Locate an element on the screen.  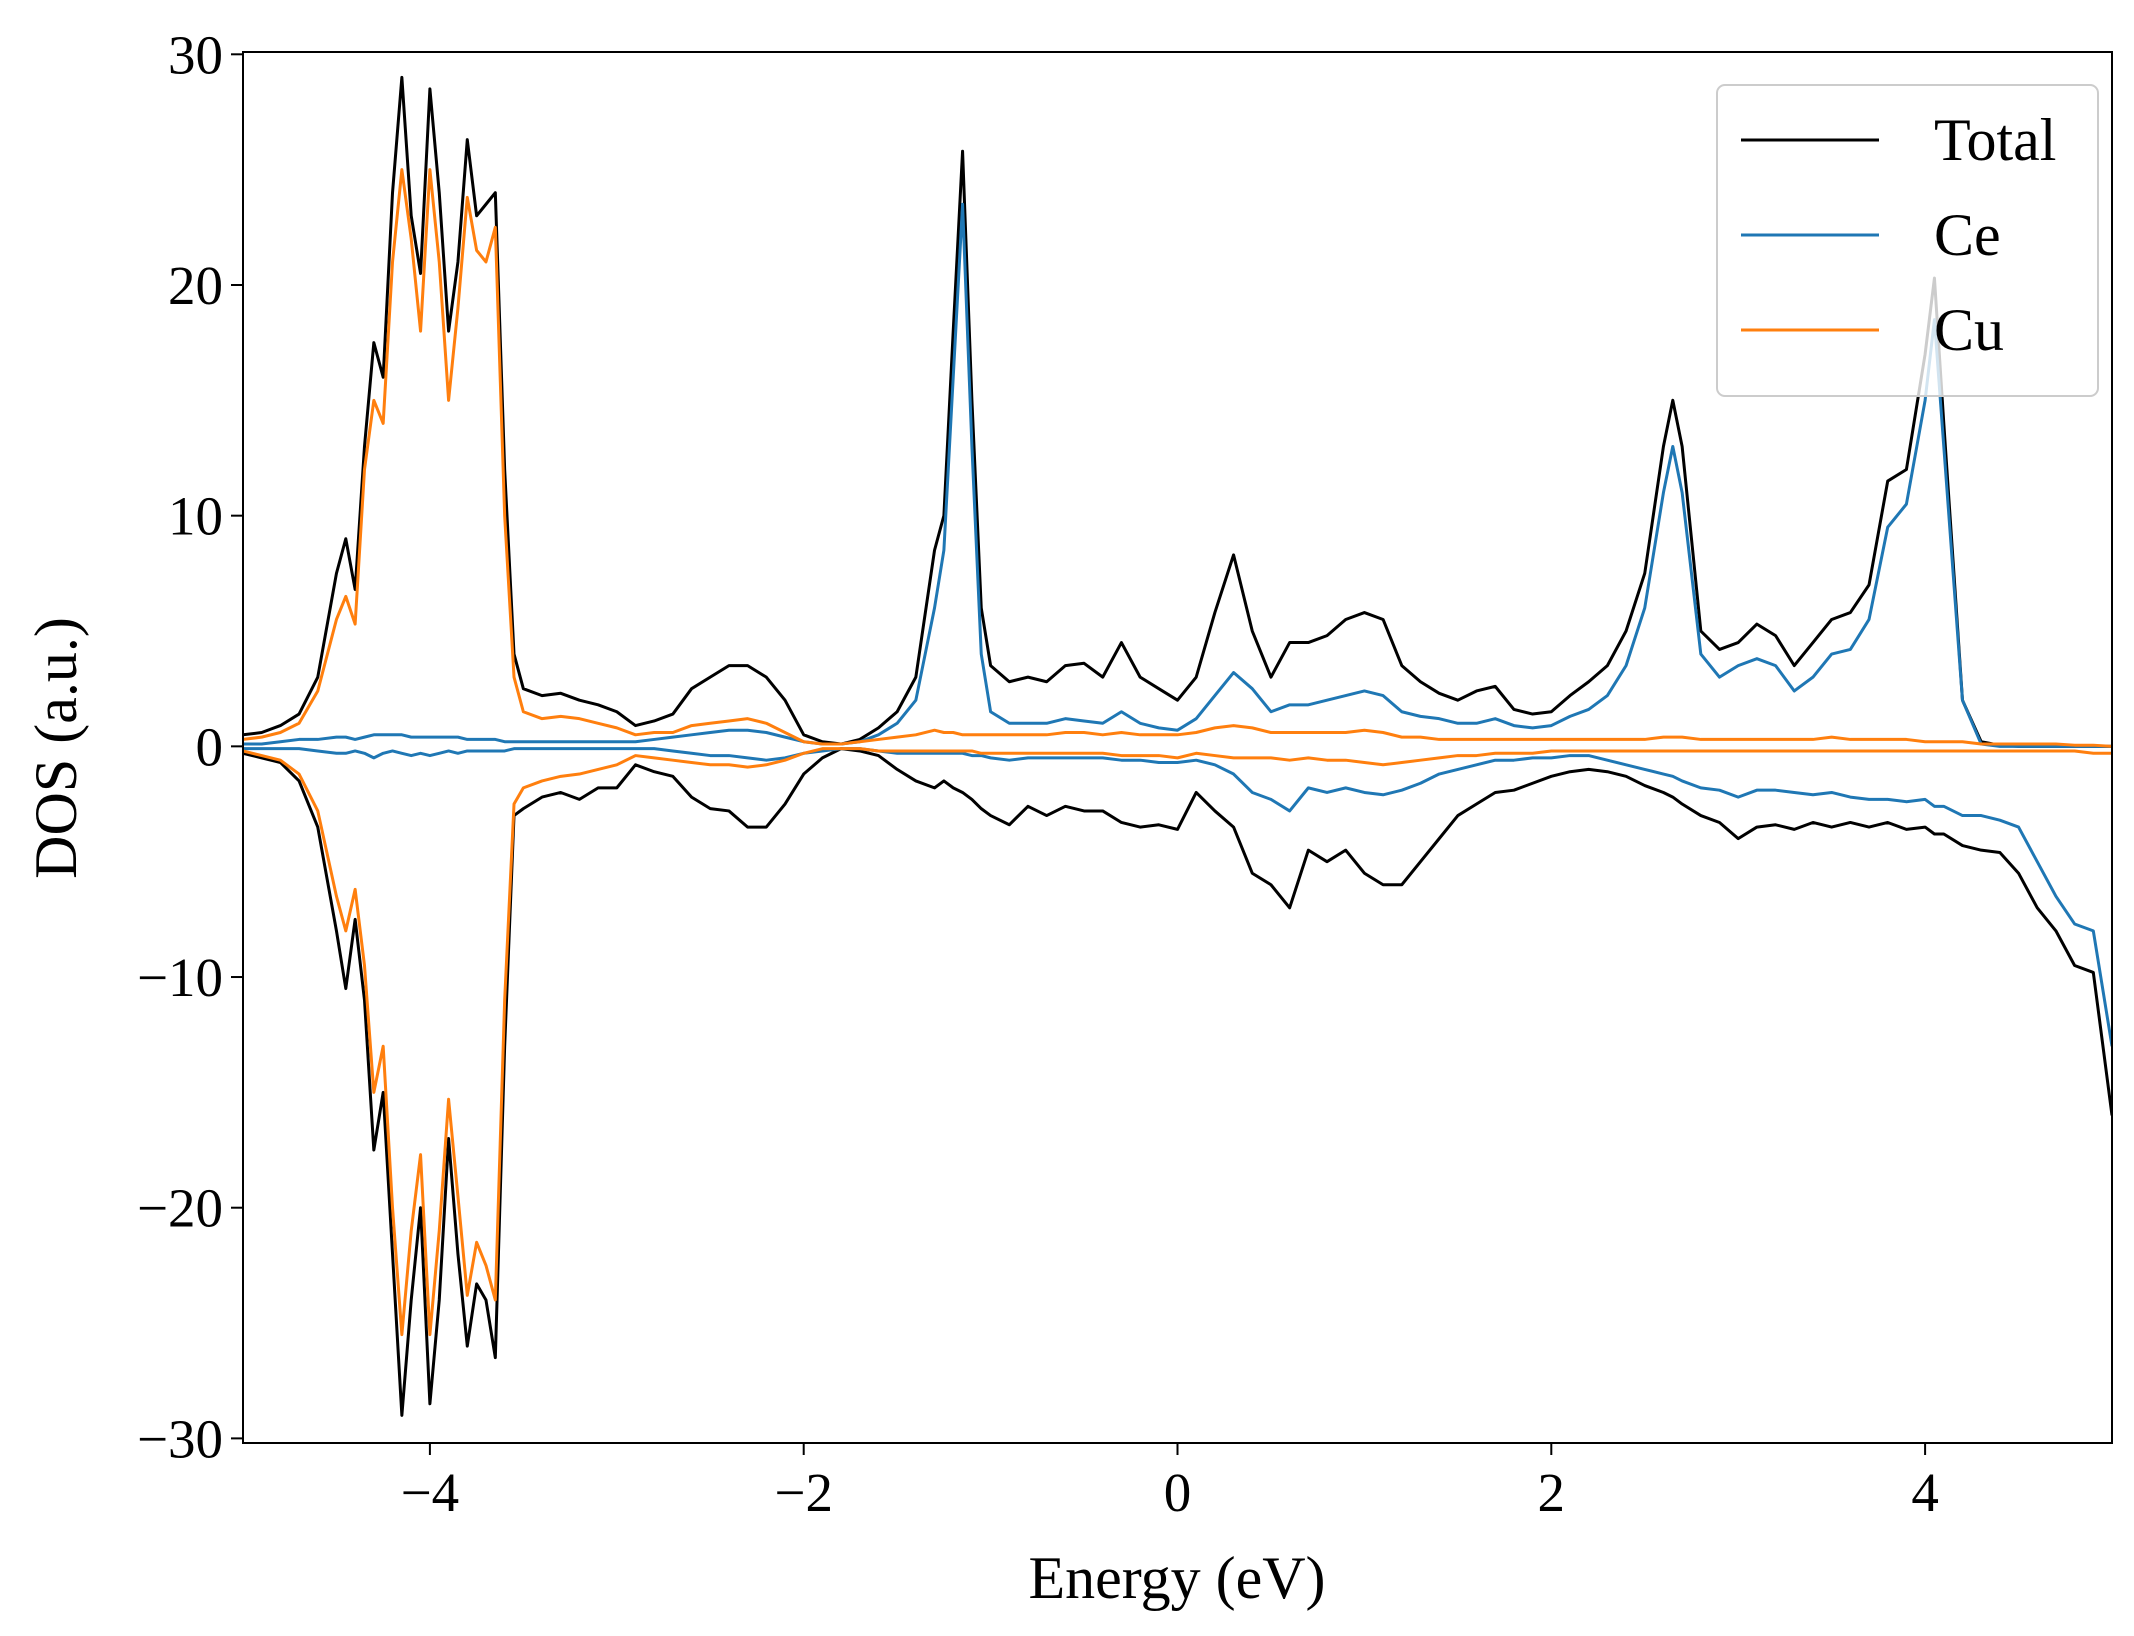
legend: Total Ce Cu is located at coordinates (1907, 240).